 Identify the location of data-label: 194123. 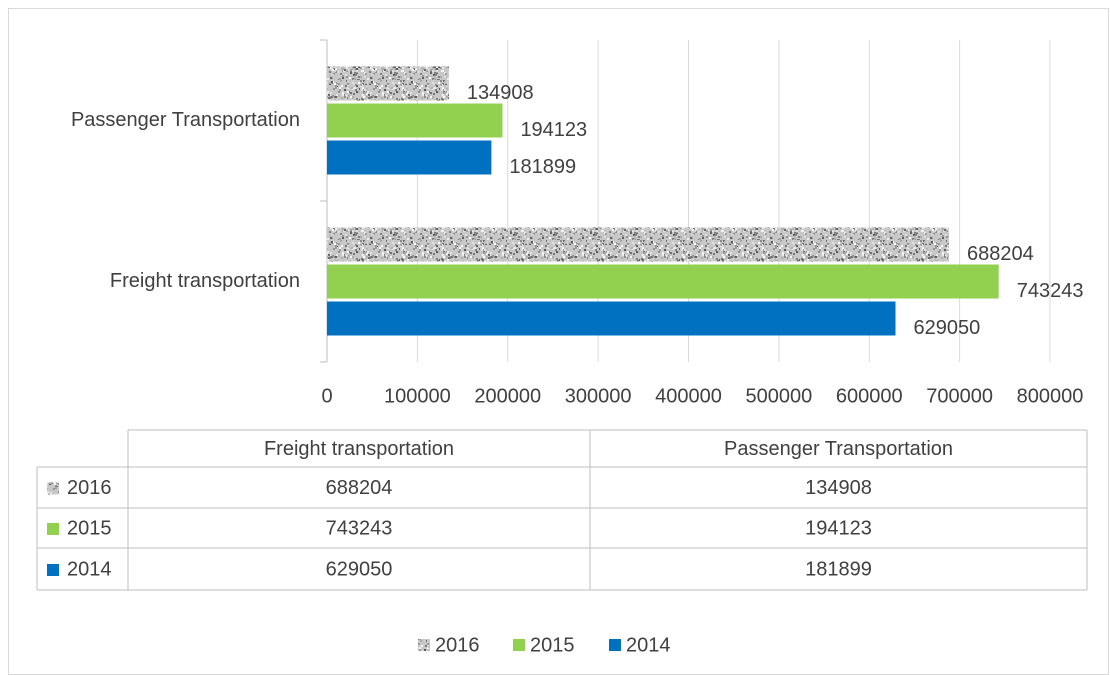
(553, 130).